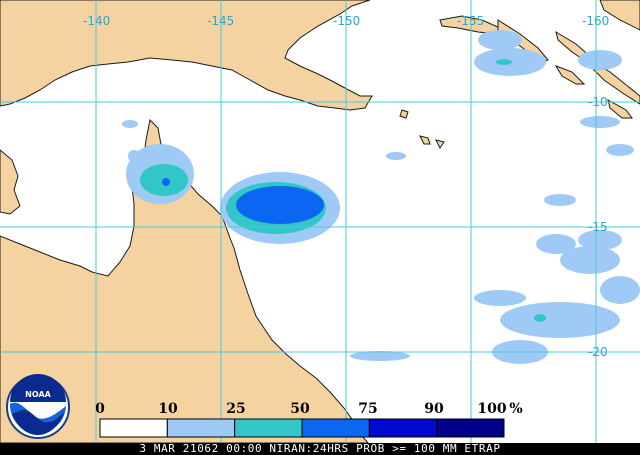 The height and width of the screenshot is (455, 640). I want to click on noaa-logo-icon: NOAA, so click(38, 406).